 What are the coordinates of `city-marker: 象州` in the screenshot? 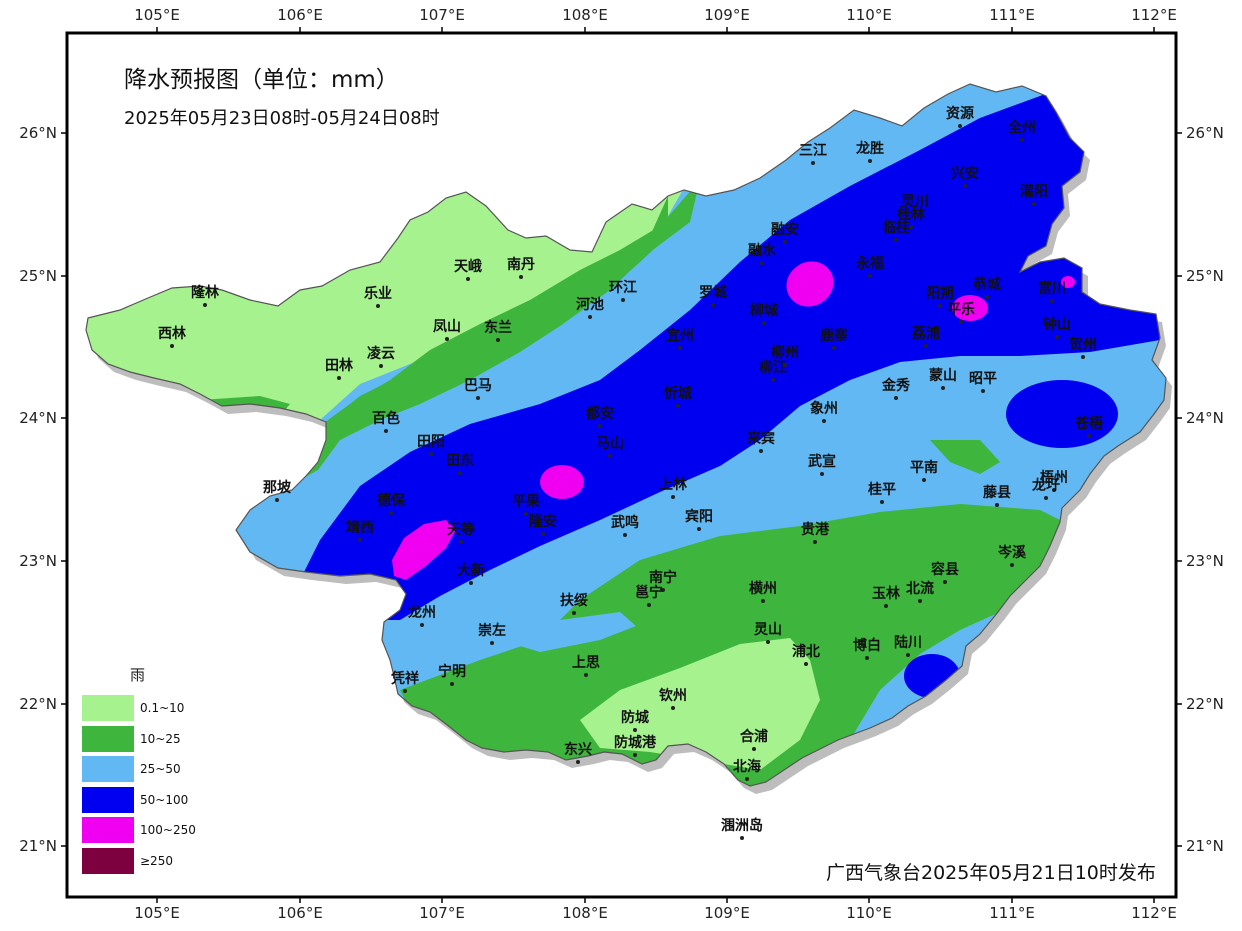 It's located at (824, 411).